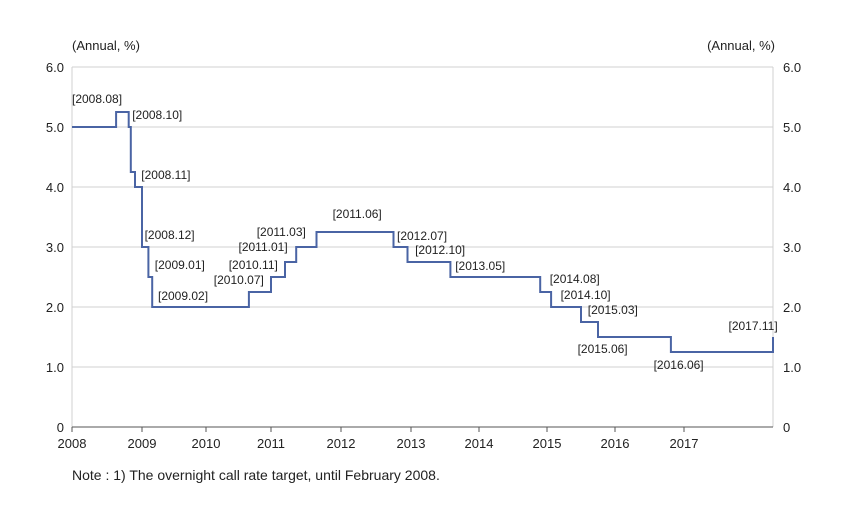  I want to click on y-axis-right: 0 1.0 2.0 3.0 4.0 5.0 6.0, so click(792, 247).